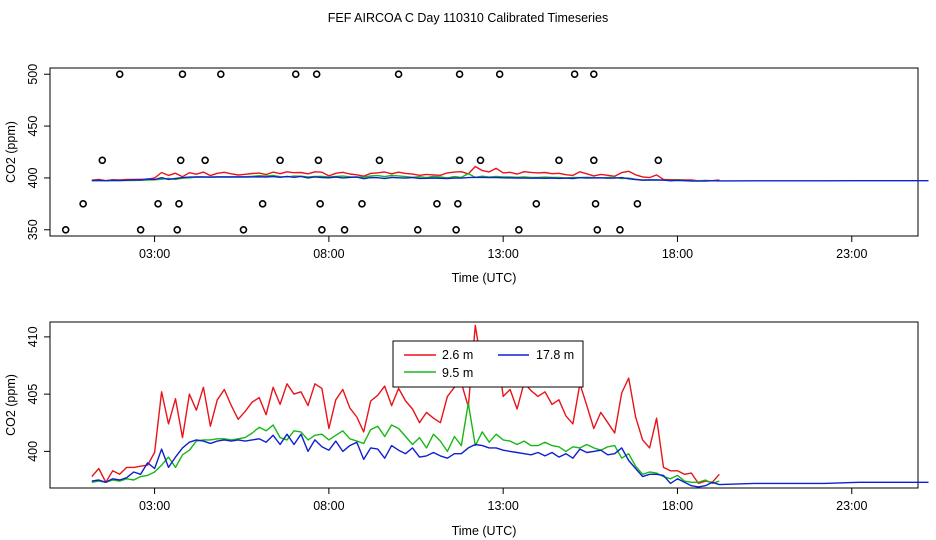 The image size is (936, 540). I want to click on legend-box, so click(488, 364).